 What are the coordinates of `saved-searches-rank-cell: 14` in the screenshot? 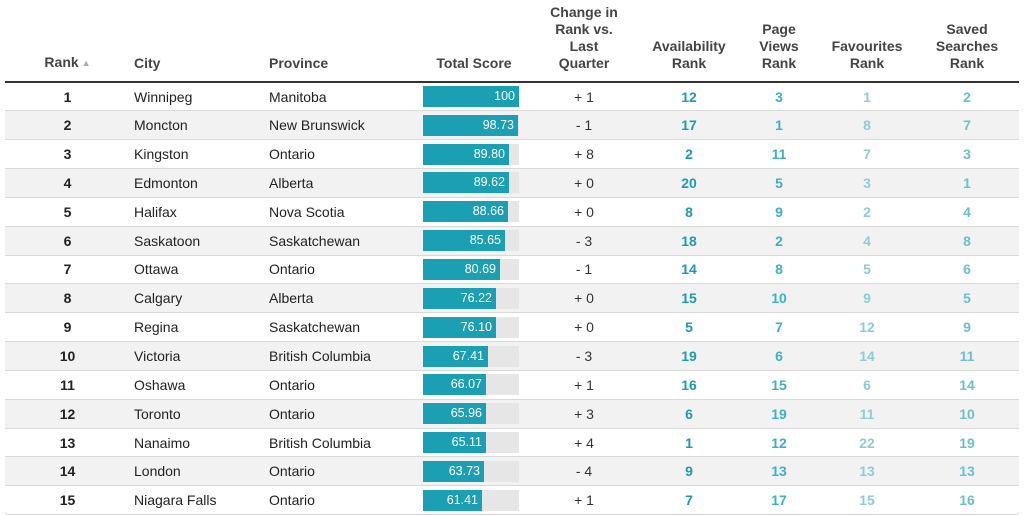 It's located at (967, 385).